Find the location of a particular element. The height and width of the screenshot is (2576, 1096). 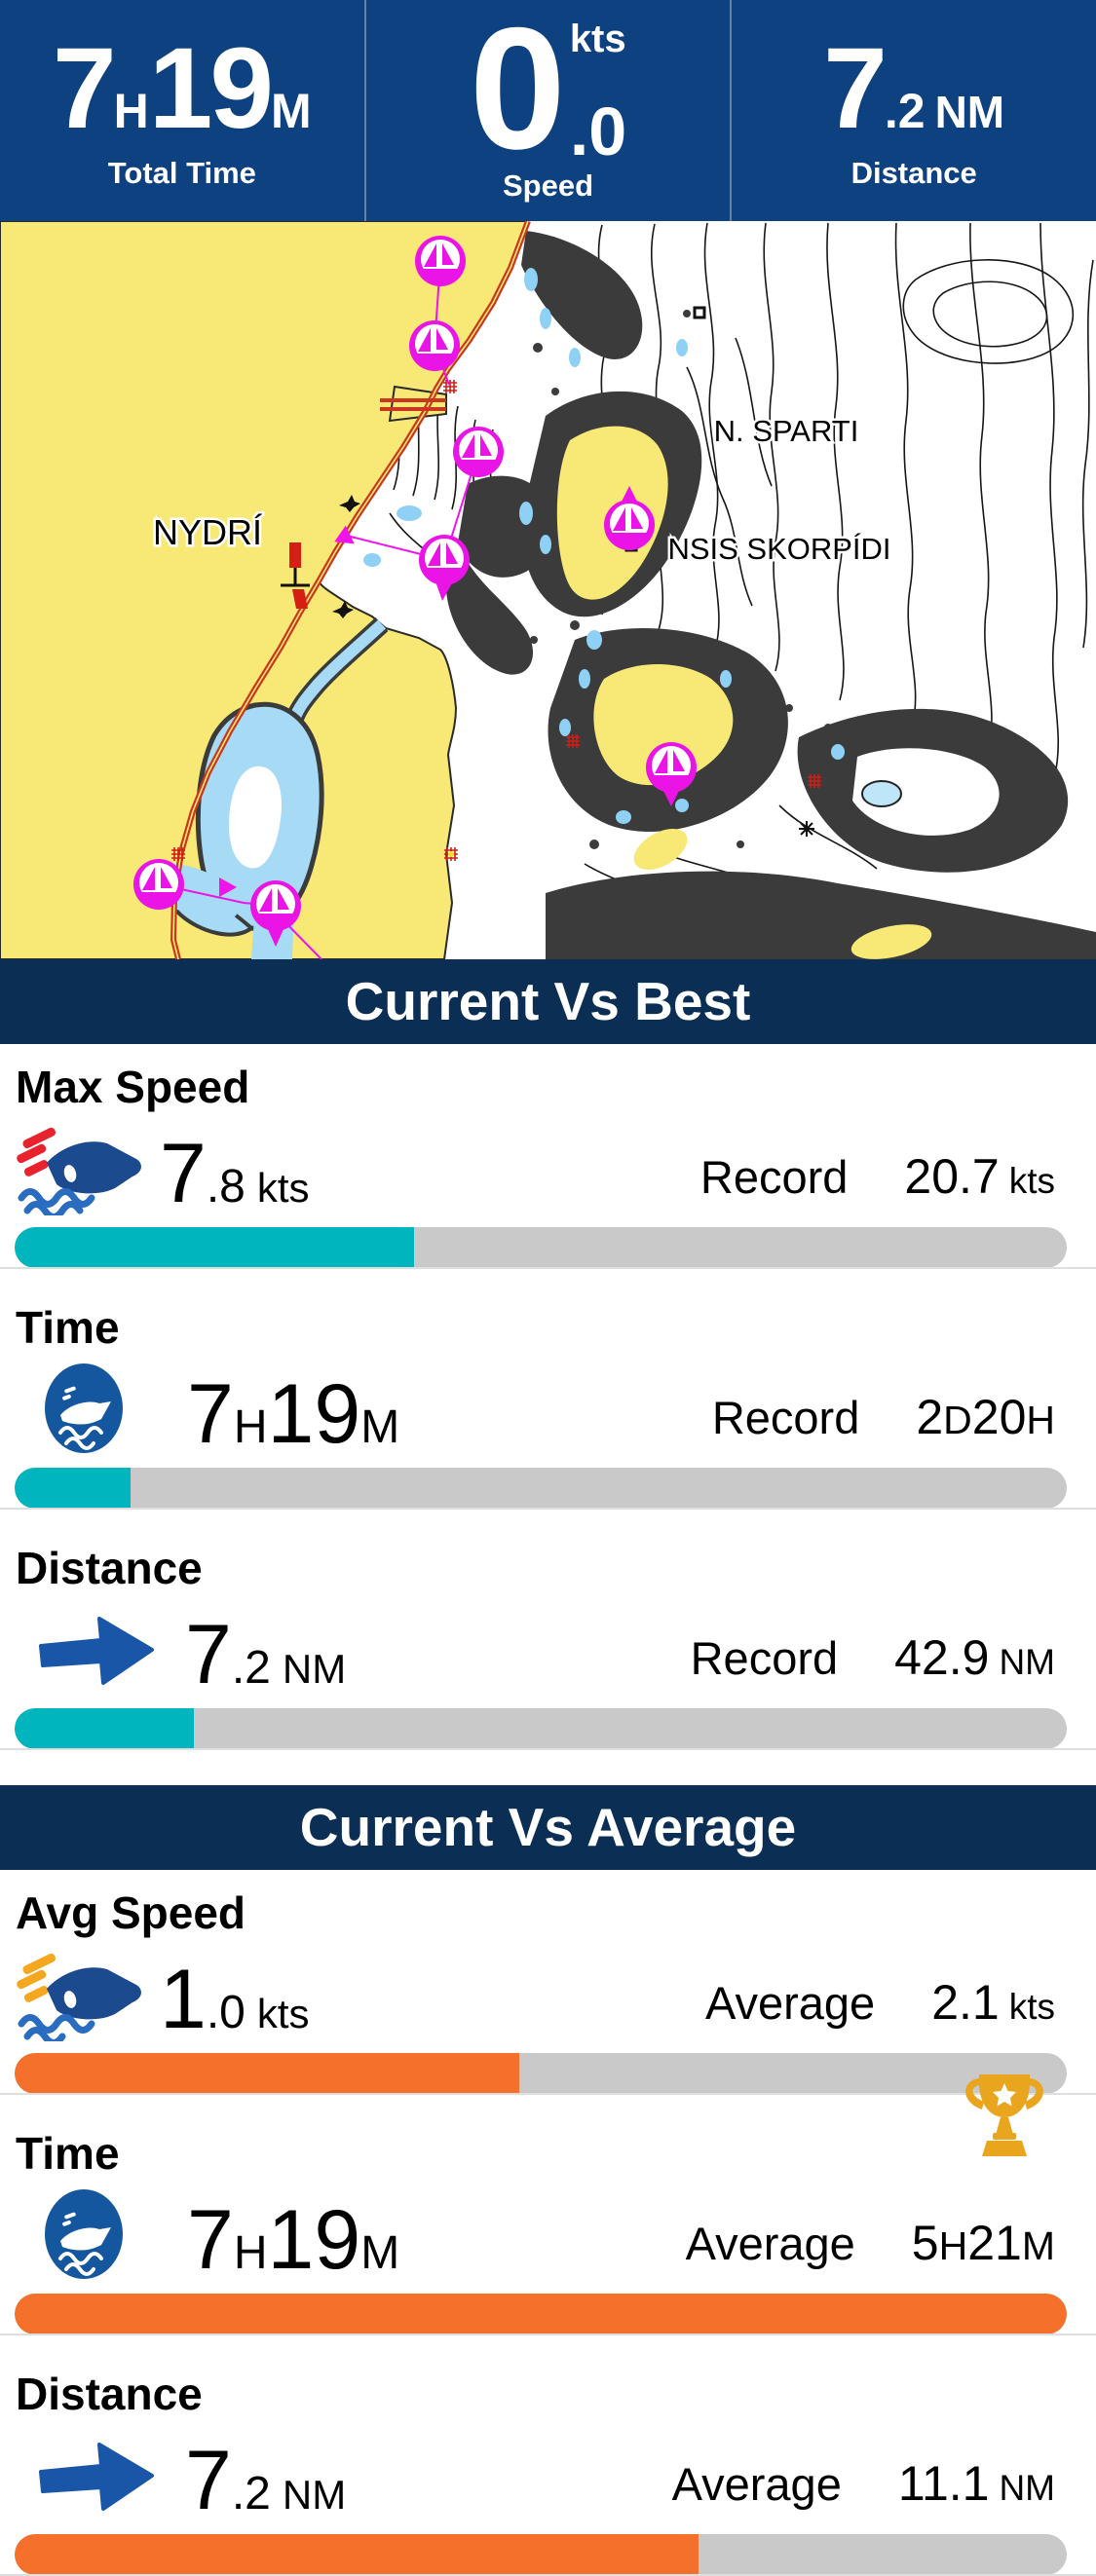

distance-value: 7.2 NM is located at coordinates (914, 88).